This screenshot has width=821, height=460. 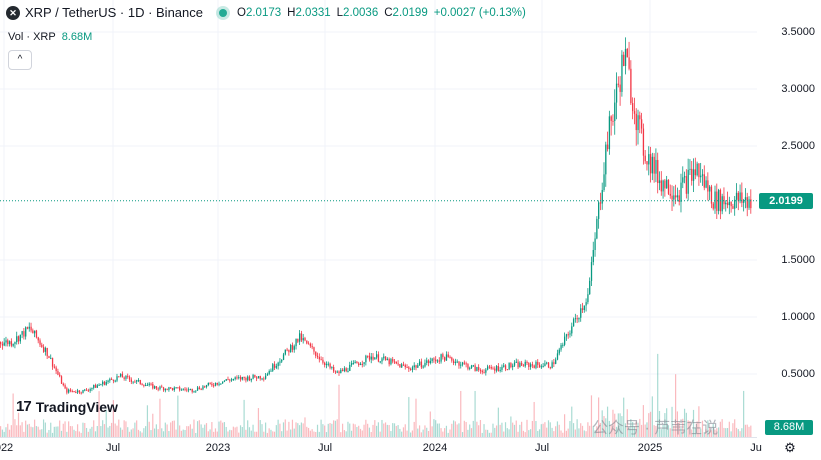 What do you see at coordinates (114, 12) in the screenshot?
I see `symbol-title: XRP / TetherUS · 1D · Binance` at bounding box center [114, 12].